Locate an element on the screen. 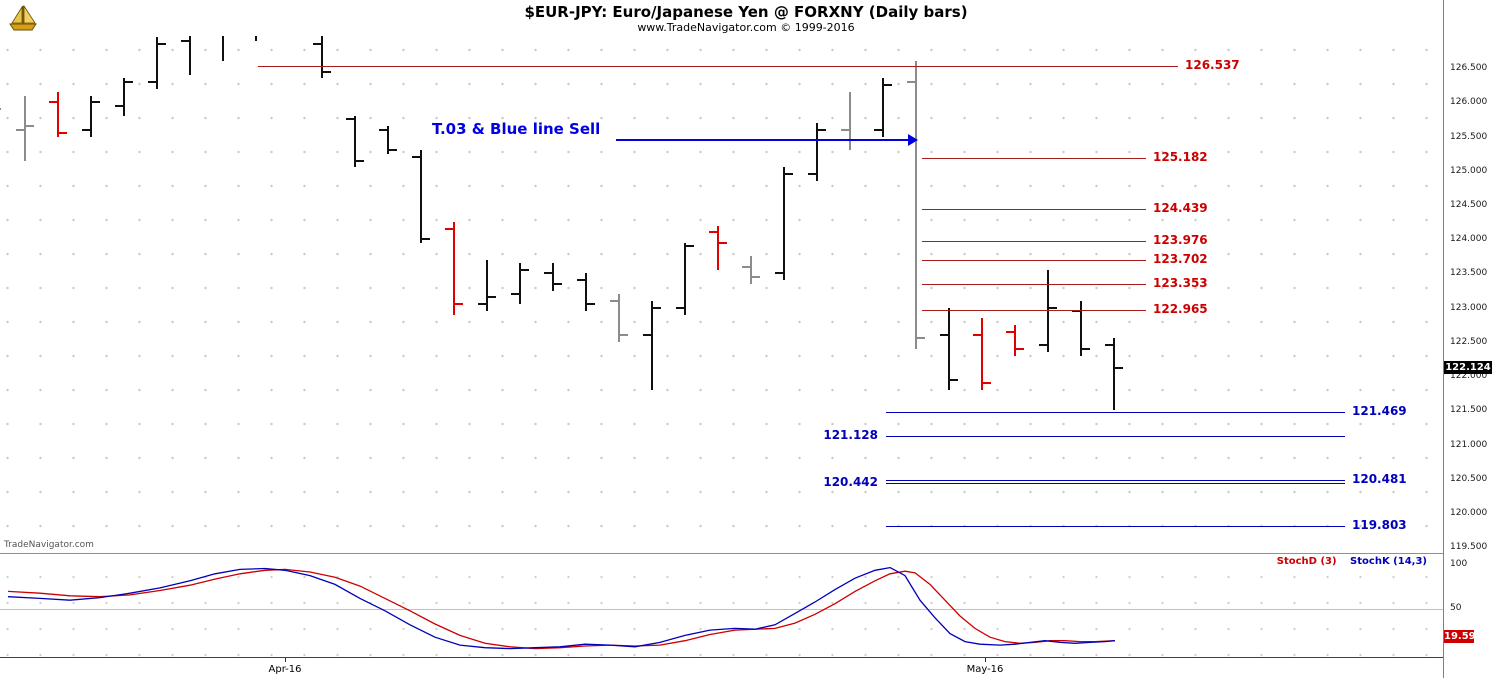 The width and height of the screenshot is (1492, 678). price-level-label: 123.702 is located at coordinates (1180, 259).